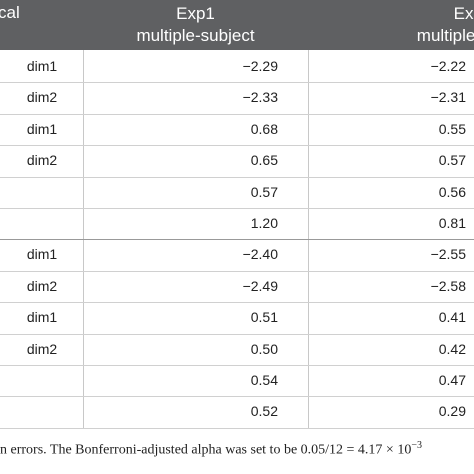 This screenshot has height=474, width=474. I want to click on value-cell: −2.22, so click(448, 66).